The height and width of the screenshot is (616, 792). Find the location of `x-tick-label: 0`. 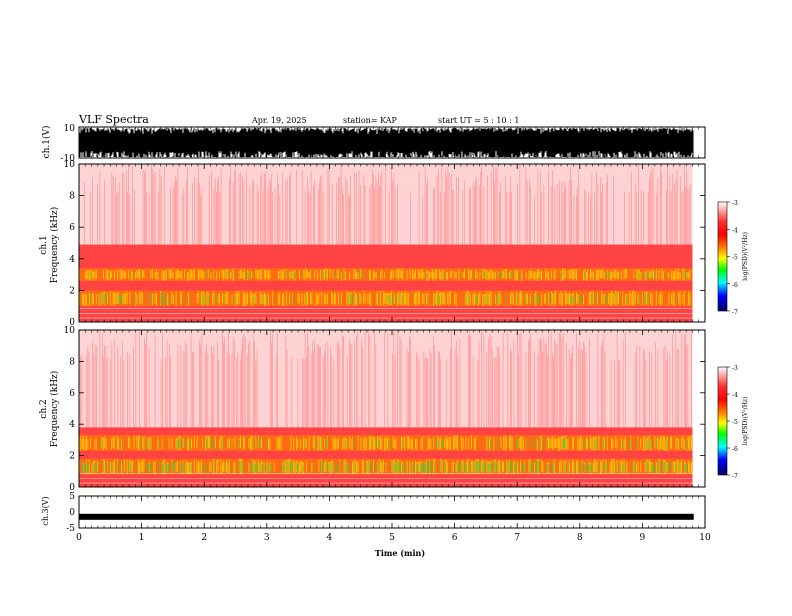

x-tick-label: 0 is located at coordinates (79, 538).